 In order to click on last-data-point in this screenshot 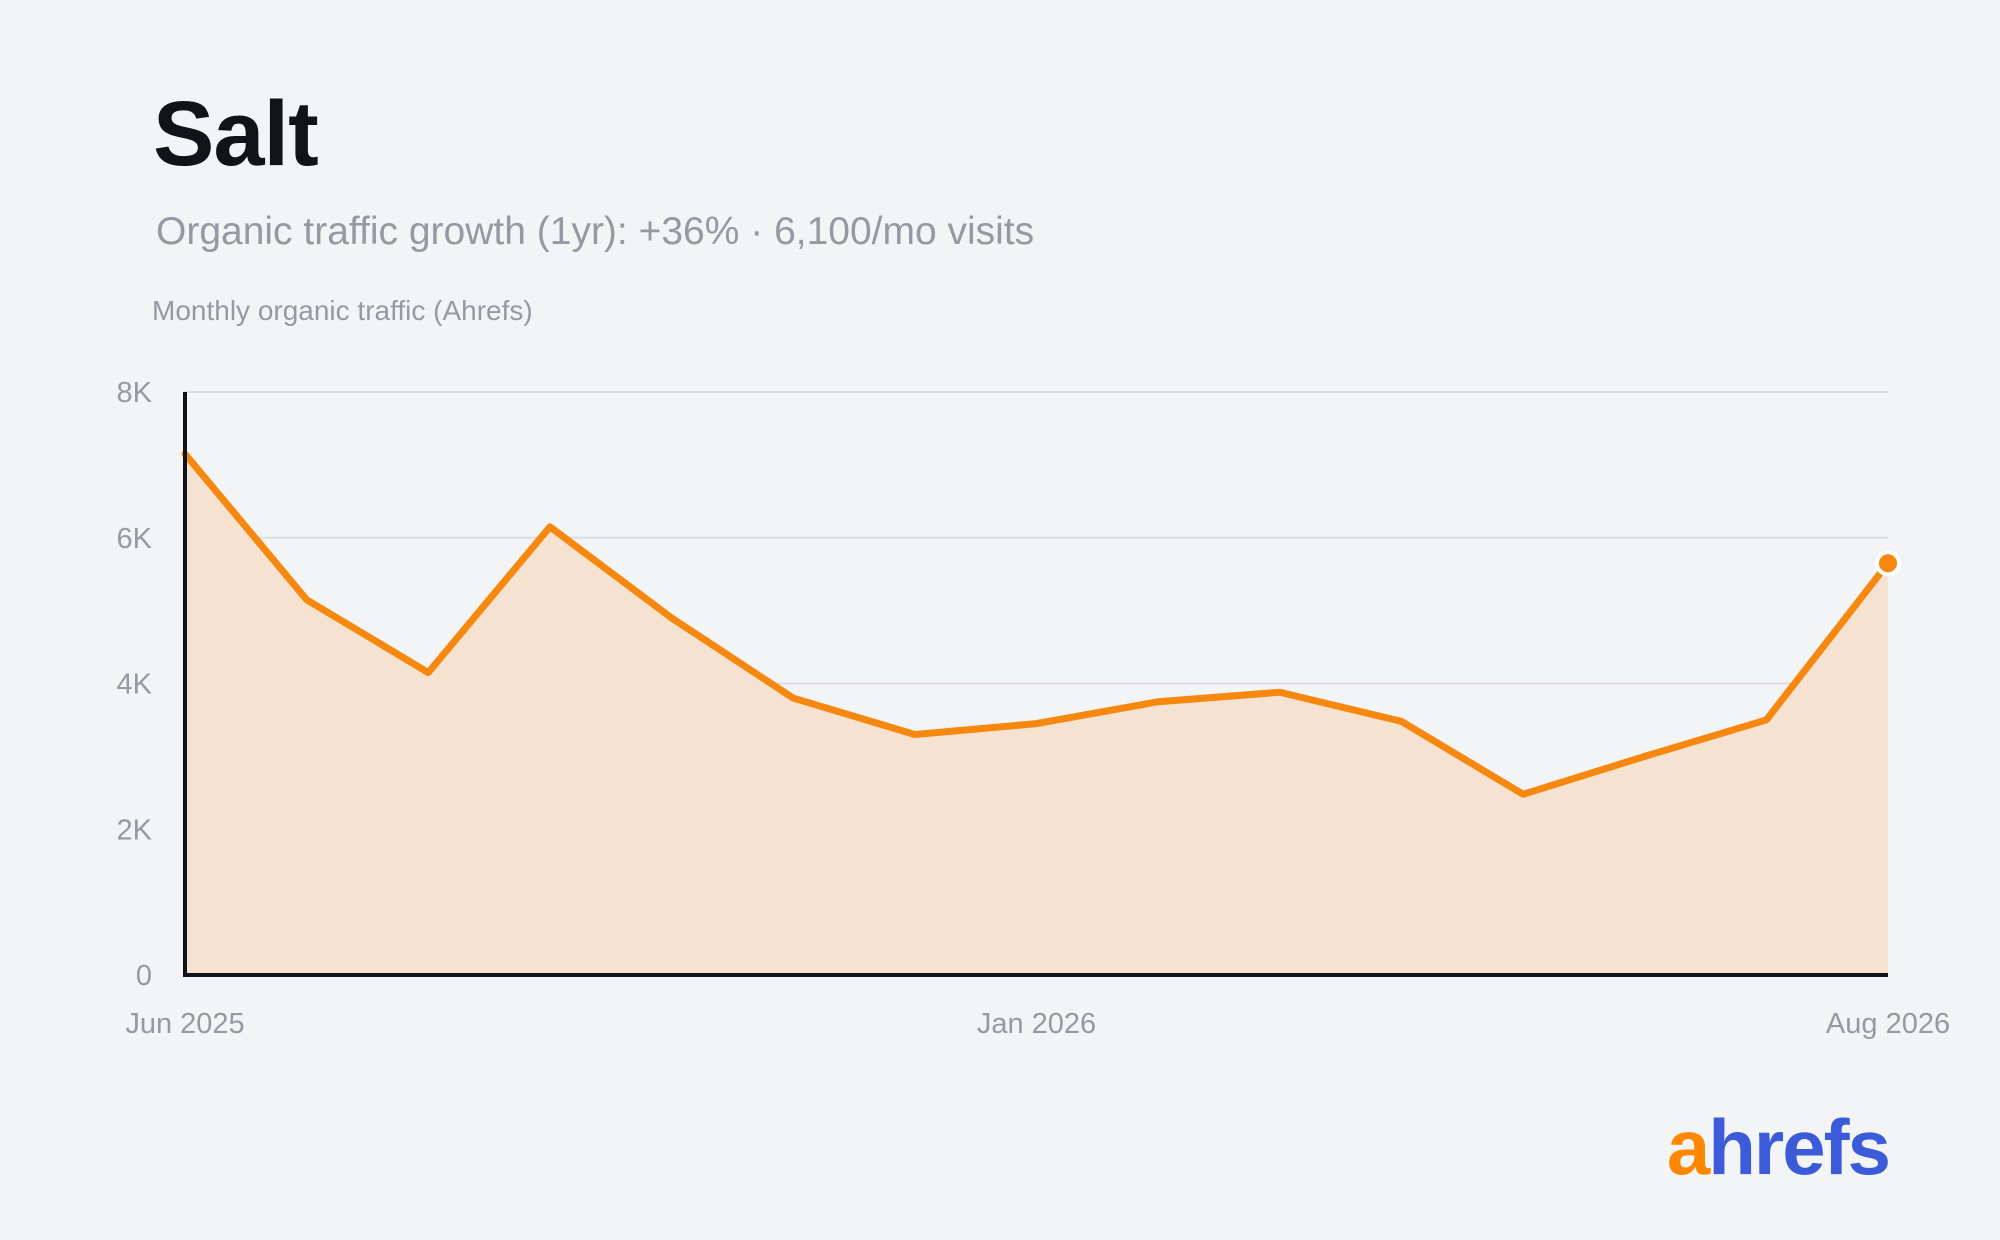, I will do `click(1888, 563)`.